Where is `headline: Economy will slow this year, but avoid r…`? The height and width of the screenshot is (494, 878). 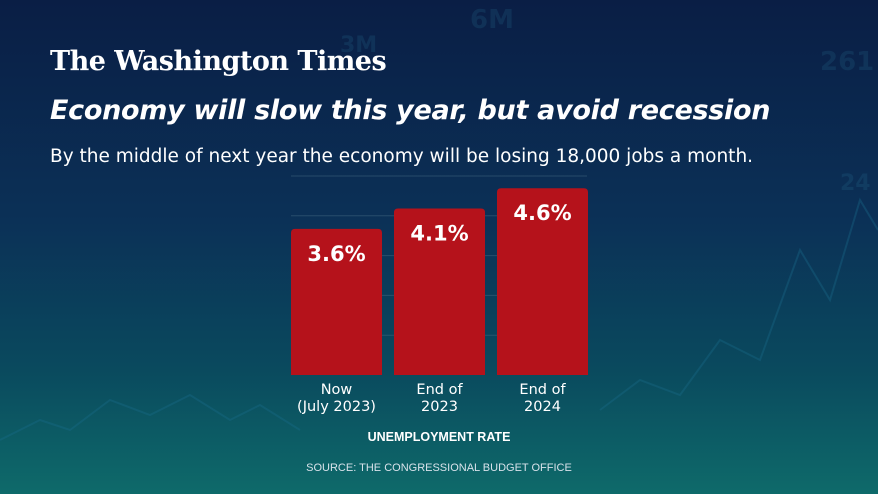 headline: Economy will slow this year, but avoid r… is located at coordinates (410, 110).